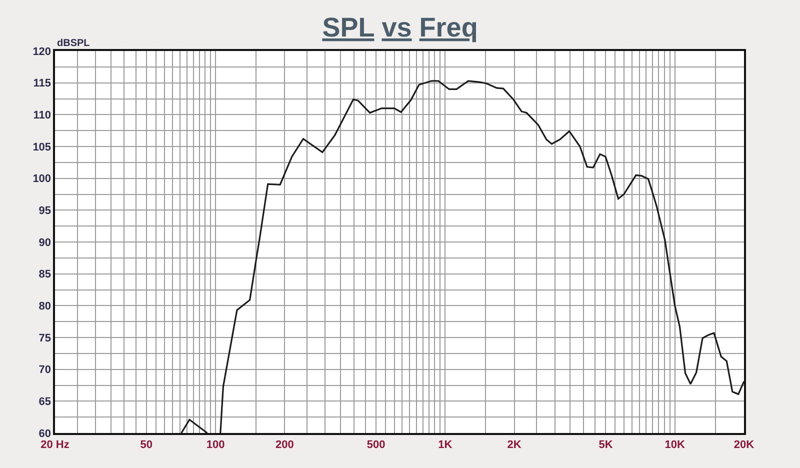 This screenshot has height=468, width=800. What do you see at coordinates (42, 84) in the screenshot?
I see `y-tick-label: 115` at bounding box center [42, 84].